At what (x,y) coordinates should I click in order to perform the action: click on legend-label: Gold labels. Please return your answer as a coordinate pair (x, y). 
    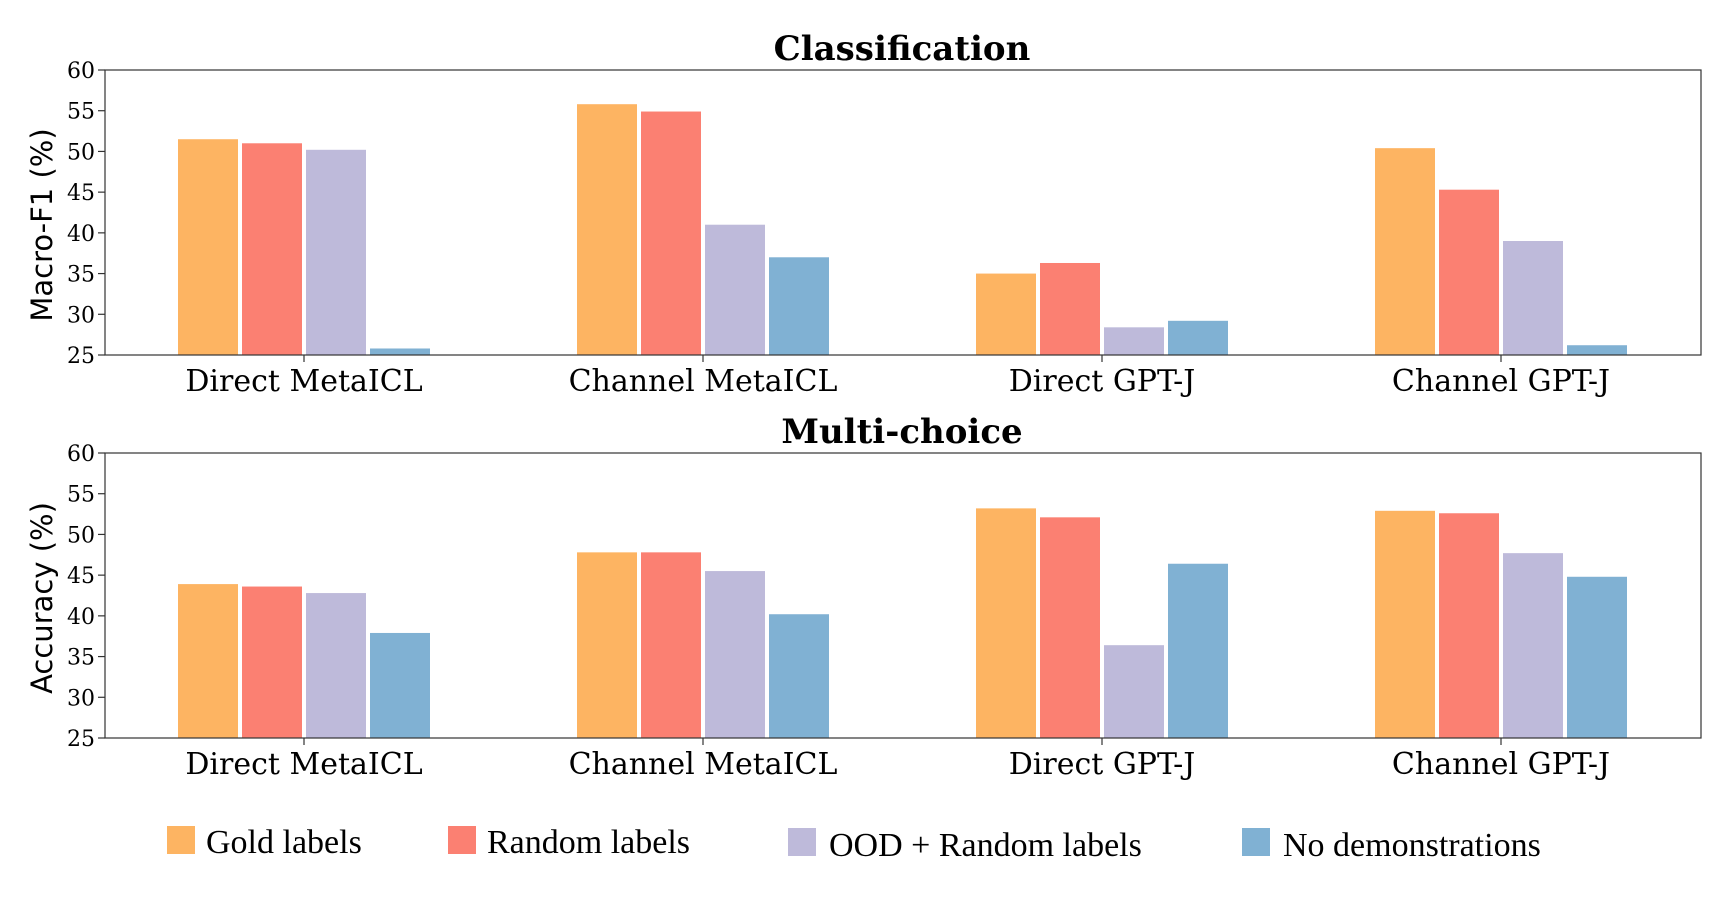
    Looking at the image, I should click on (284, 842).